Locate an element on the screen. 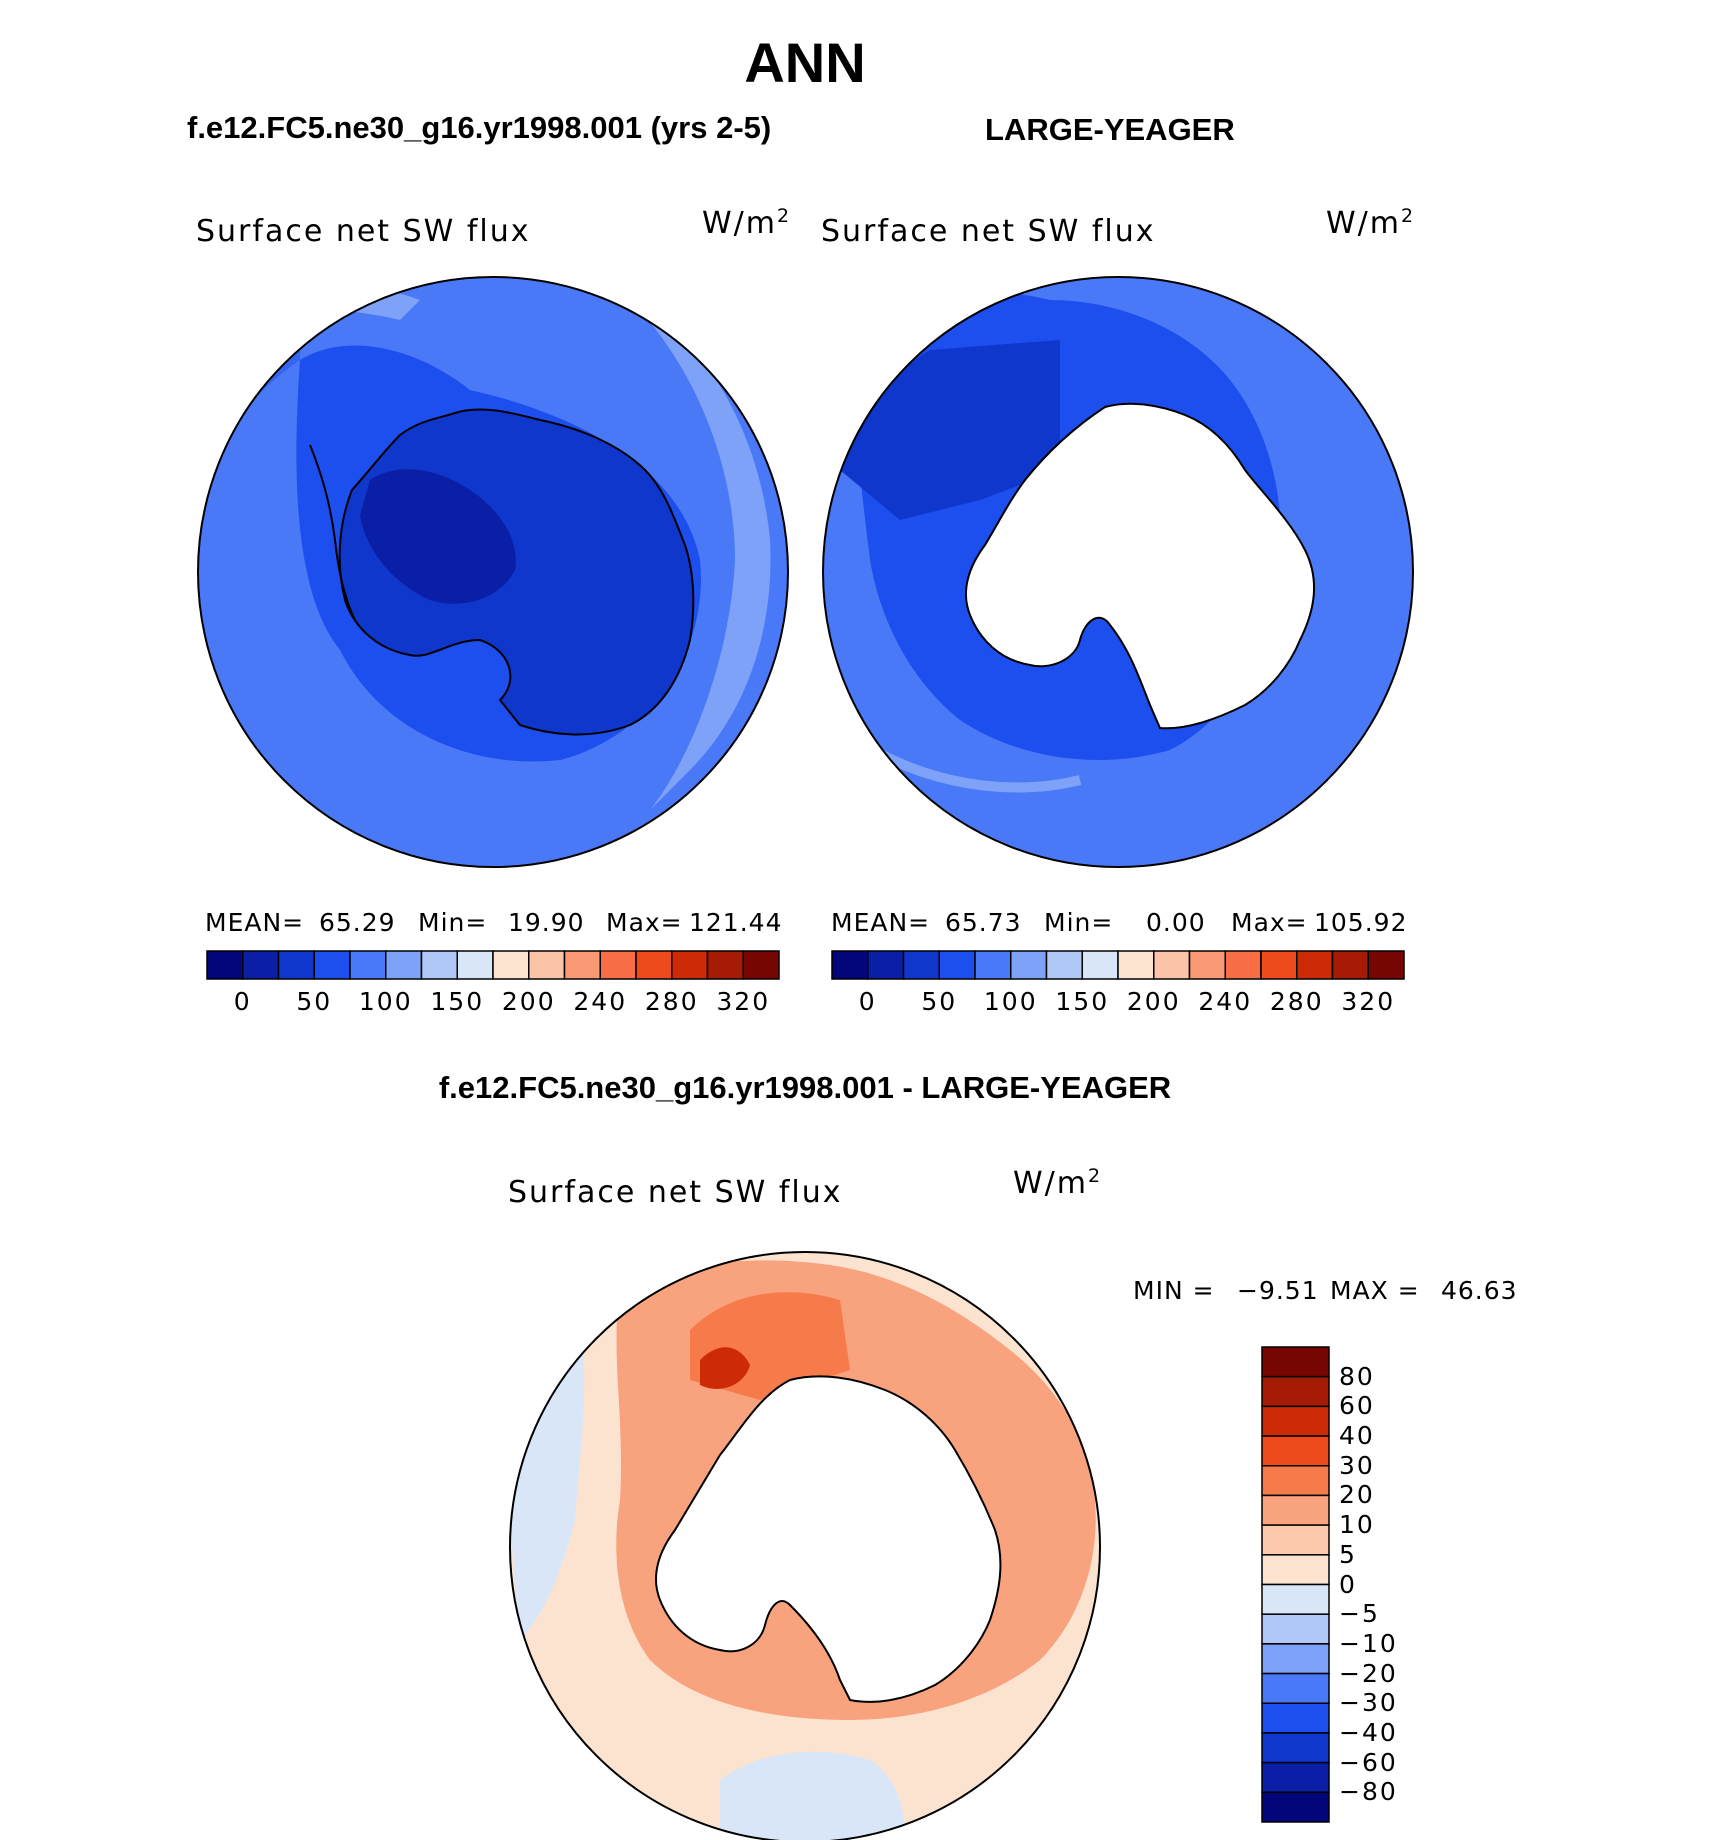 This screenshot has height=1840, width=1710. map2-dark-sector is located at coordinates (950, 430).